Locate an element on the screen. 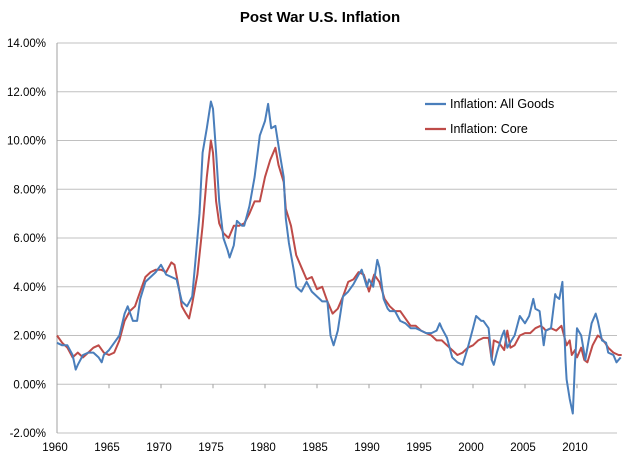 The image size is (640, 464). x-tick-label: 1985 is located at coordinates (315, 448).